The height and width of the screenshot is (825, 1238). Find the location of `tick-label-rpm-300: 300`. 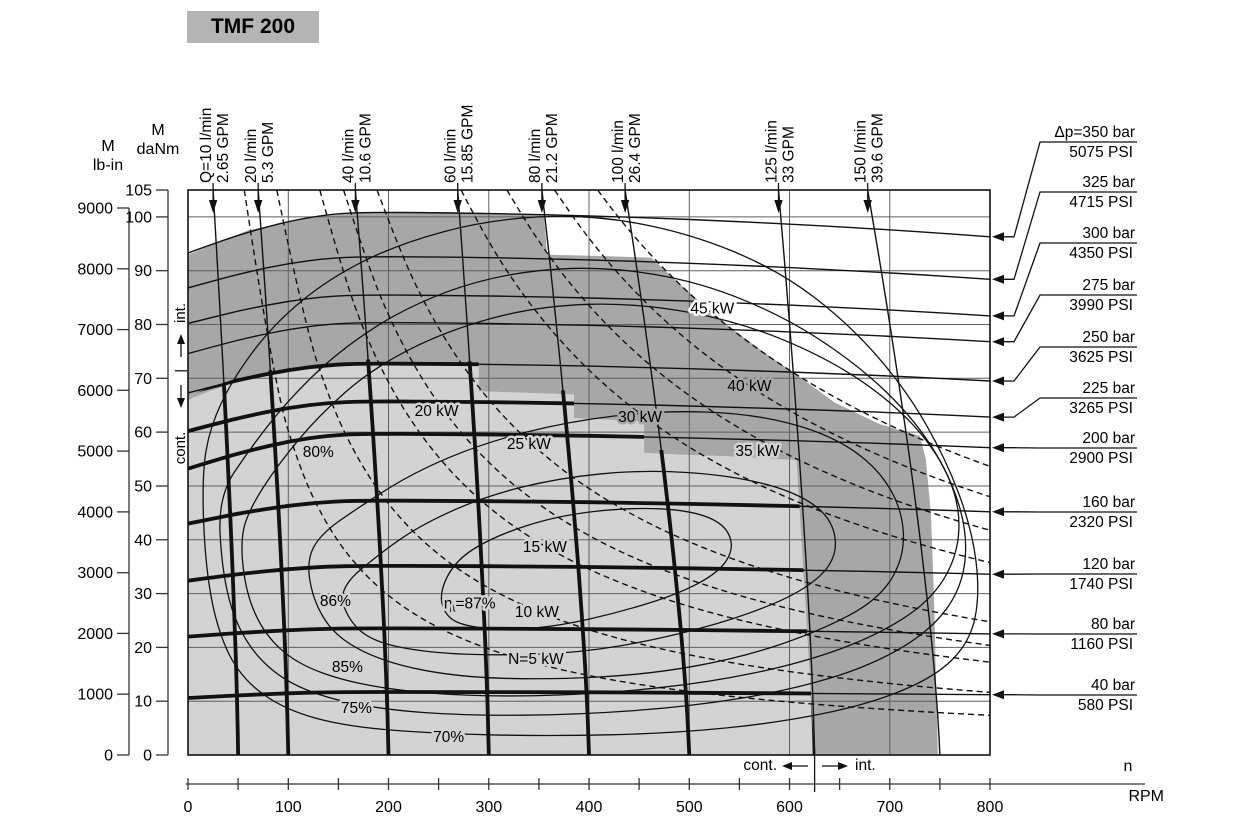

tick-label-rpm-300: 300 is located at coordinates (488, 807).